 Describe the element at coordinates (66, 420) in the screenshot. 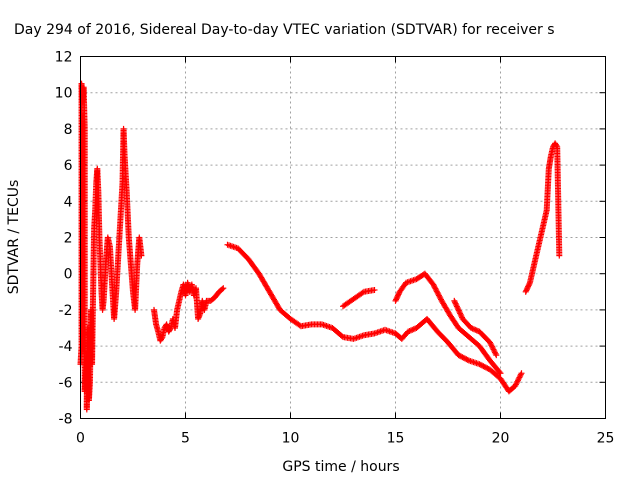

I see `y-tick-label: -8` at that location.